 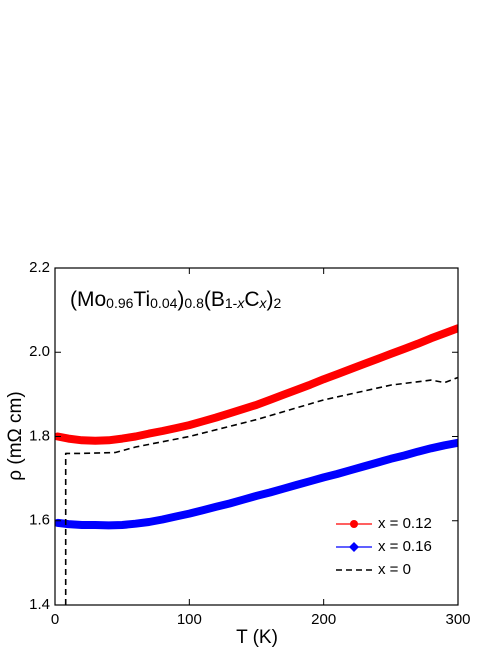 I want to click on annotation: (Mo0.96Ti0.04)0.8(B1-xCx)2, so click(x=175, y=299).